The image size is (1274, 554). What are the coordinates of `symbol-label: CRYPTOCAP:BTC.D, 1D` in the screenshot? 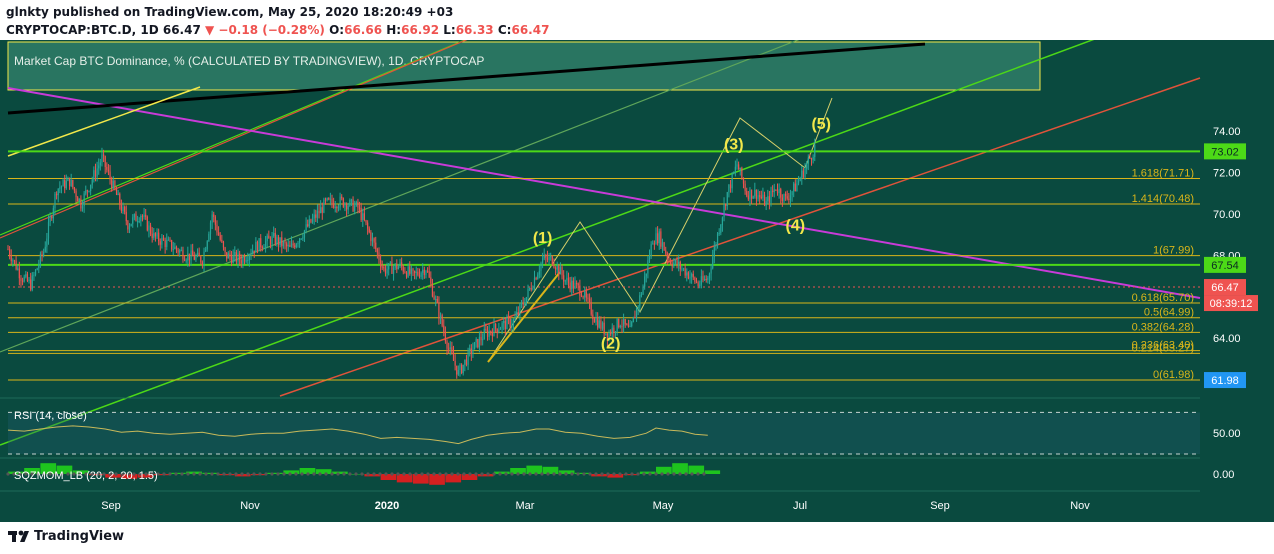 It's located at (82, 30).